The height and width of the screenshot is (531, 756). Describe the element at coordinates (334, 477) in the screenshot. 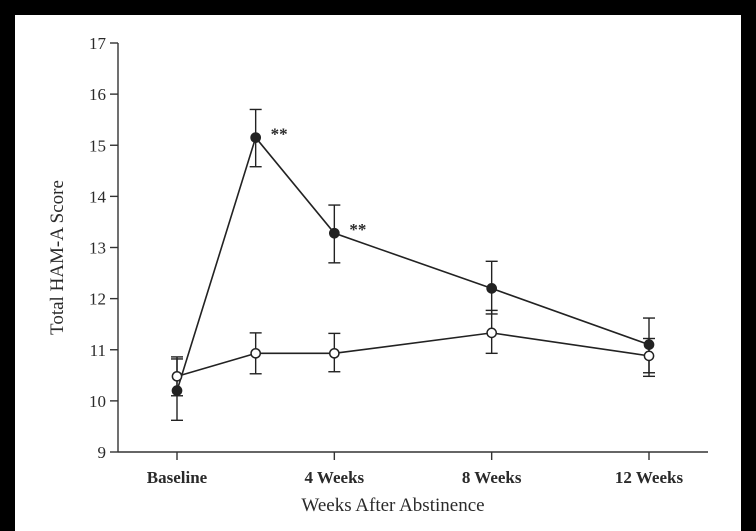

I see `x-tick-label: 4 Weeks` at that location.